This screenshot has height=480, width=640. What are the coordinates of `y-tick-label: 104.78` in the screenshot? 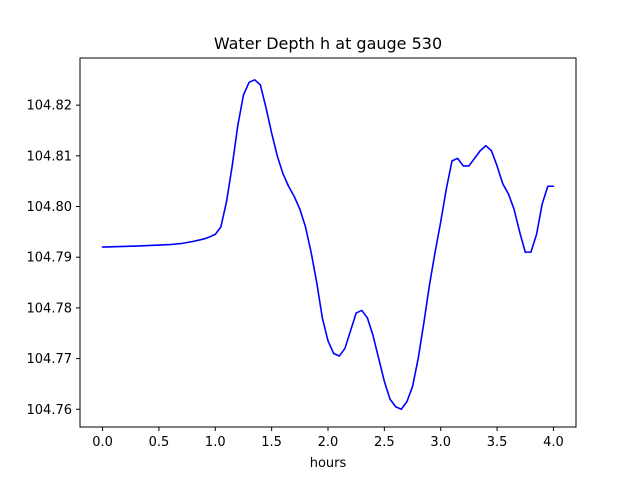 It's located at (50, 308).